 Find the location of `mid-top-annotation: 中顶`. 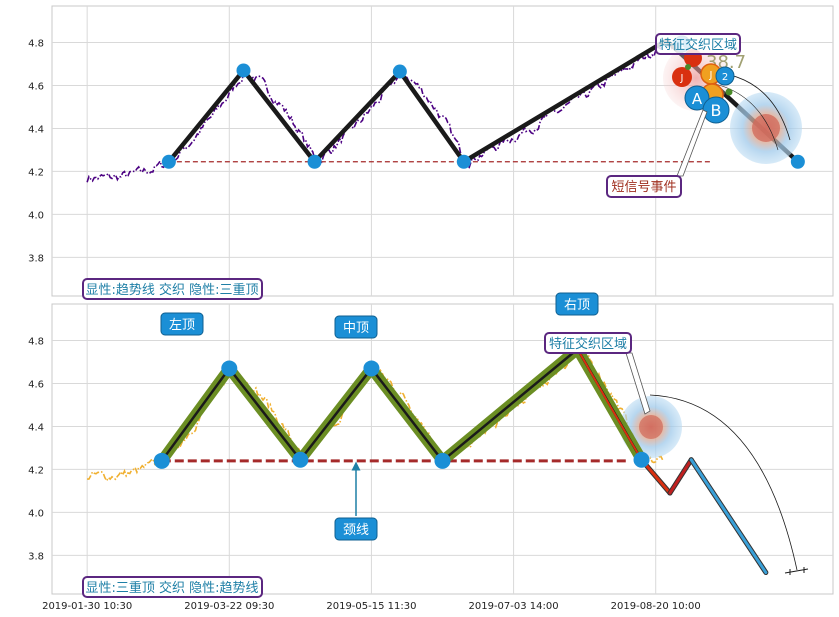

mid-top-annotation: 中顶 is located at coordinates (356, 327).